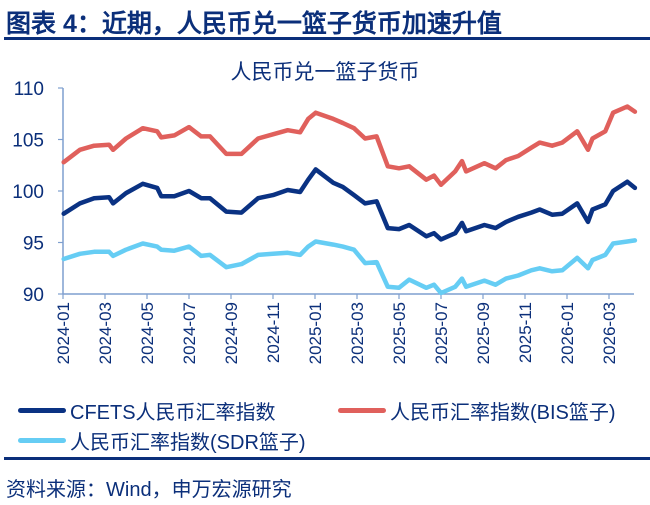 Image resolution: width=650 pixels, height=505 pixels. Describe the element at coordinates (173, 413) in the screenshot. I see `legend-label-cfets: CFETS人民币汇率指数` at that location.